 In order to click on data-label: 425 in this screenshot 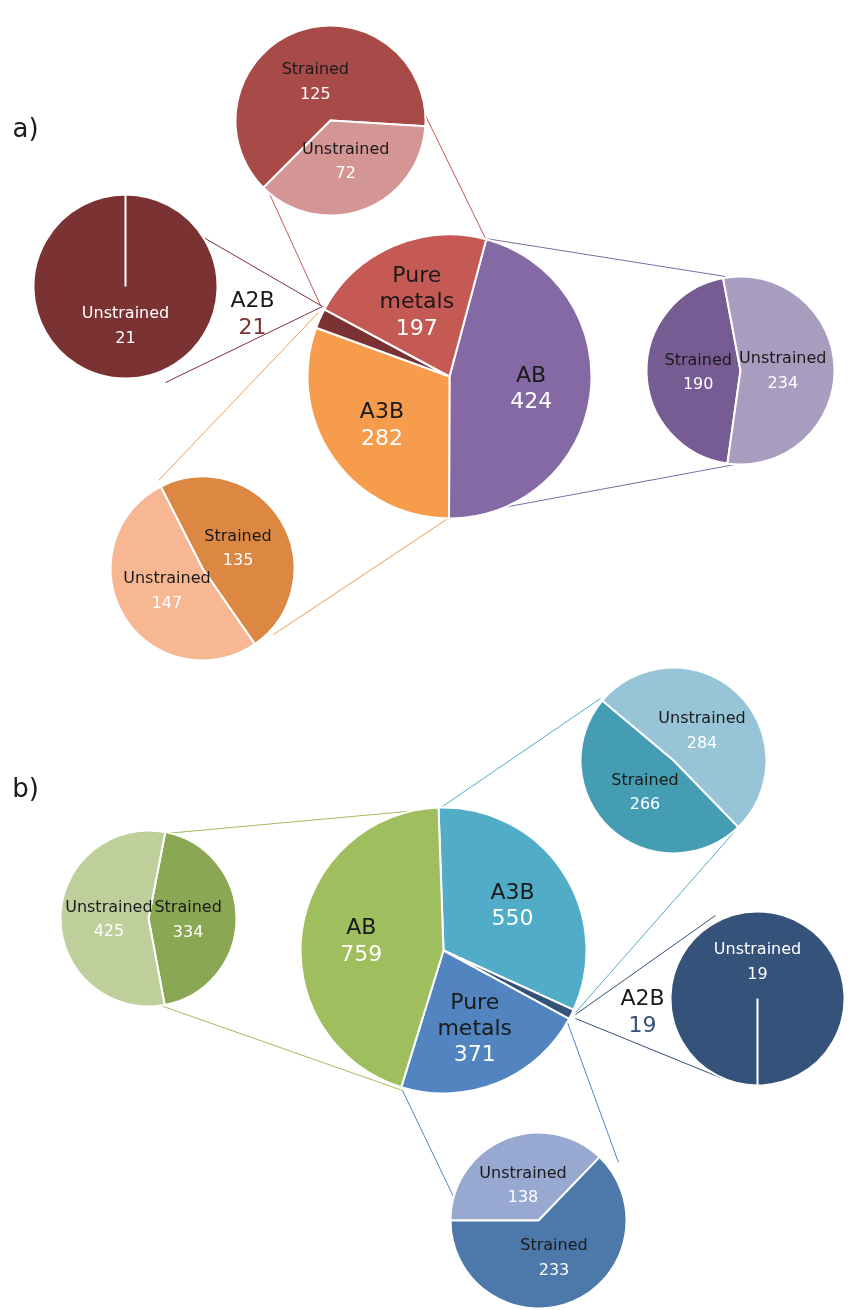, I will do `click(109, 931)`.